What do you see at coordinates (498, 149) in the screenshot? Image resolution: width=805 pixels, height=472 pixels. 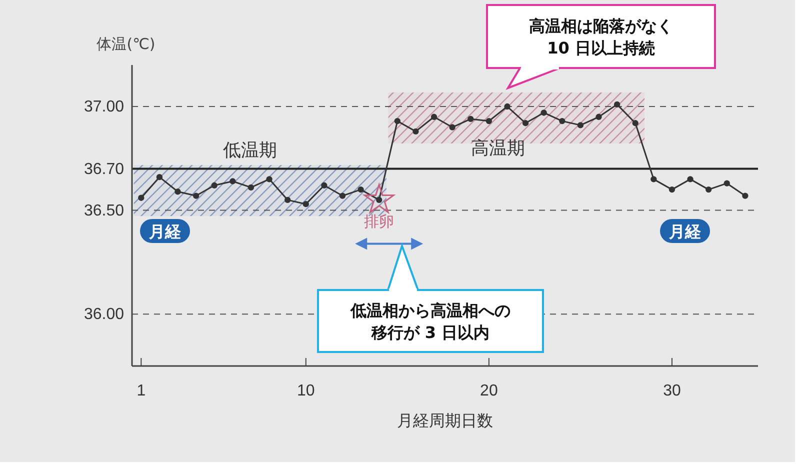 I see `annotation: 高温期` at bounding box center [498, 149].